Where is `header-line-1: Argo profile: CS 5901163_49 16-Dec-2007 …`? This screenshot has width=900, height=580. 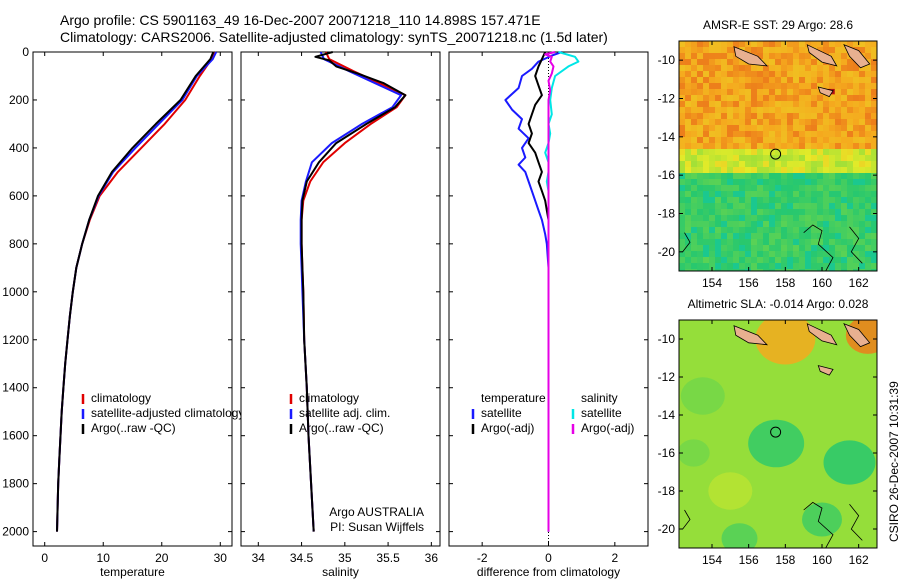
header-line-1: Argo profile: CS 5901163_49 16-Dec-2007 … is located at coordinates (300, 20).